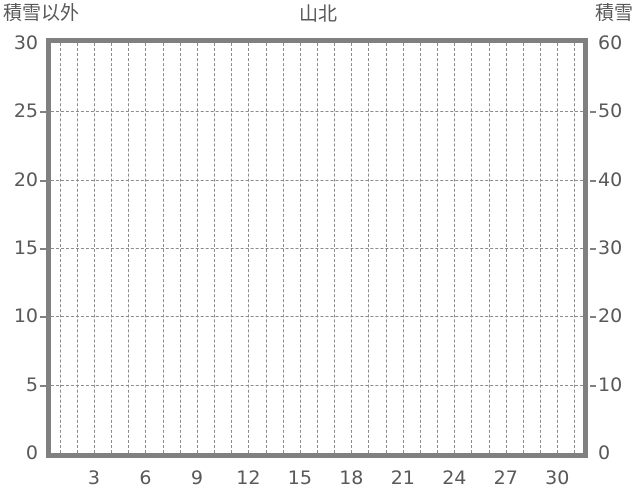  Describe the element at coordinates (610, 179) in the screenshot. I see `right-axis-tick-label: 40` at that location.